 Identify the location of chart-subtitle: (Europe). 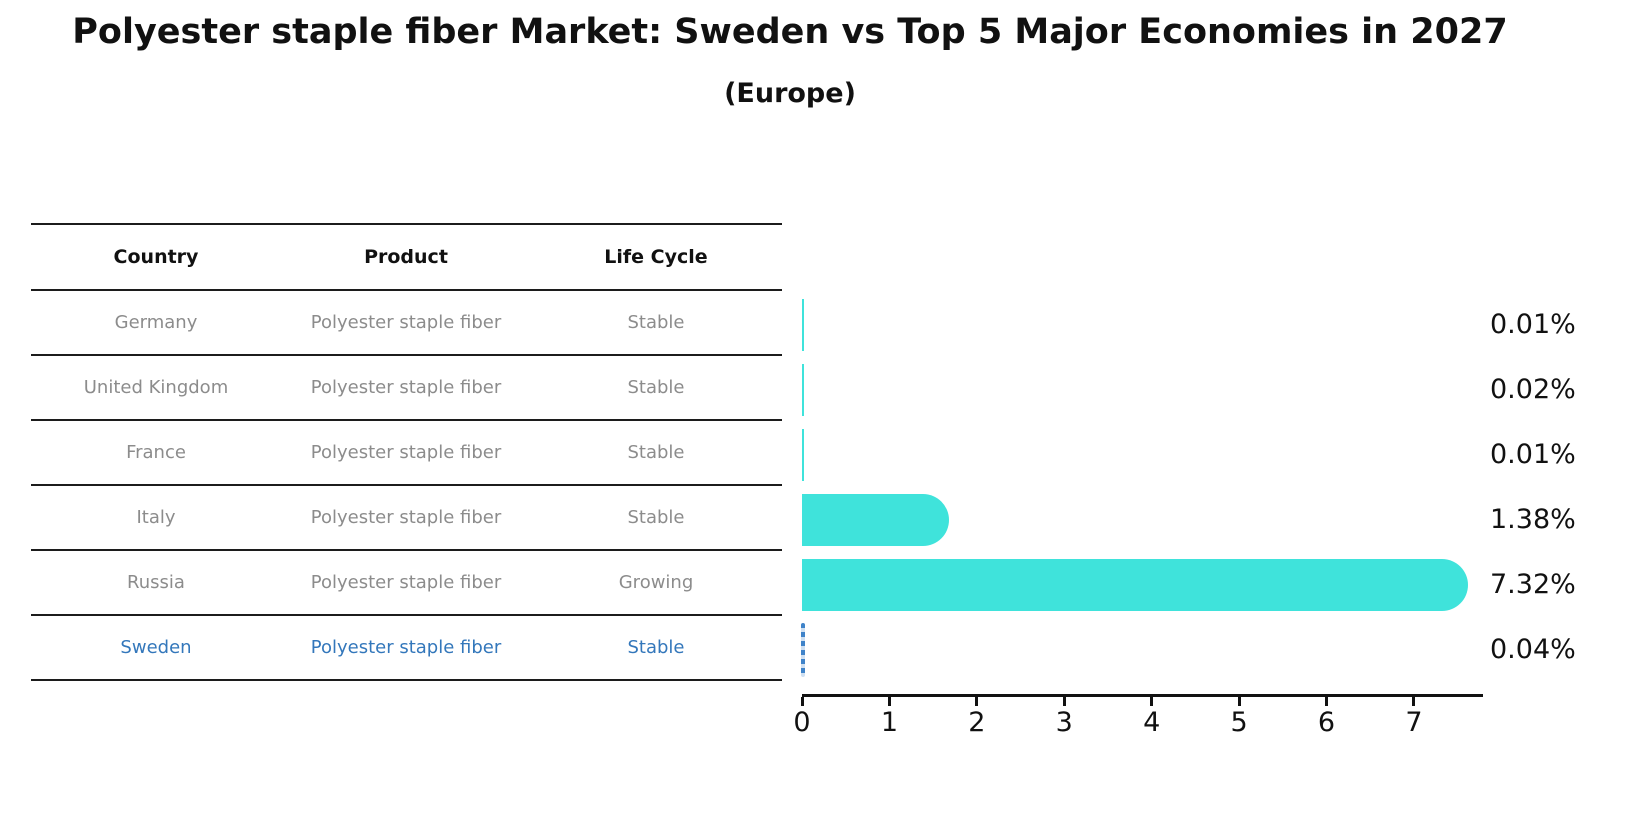
(790, 93).